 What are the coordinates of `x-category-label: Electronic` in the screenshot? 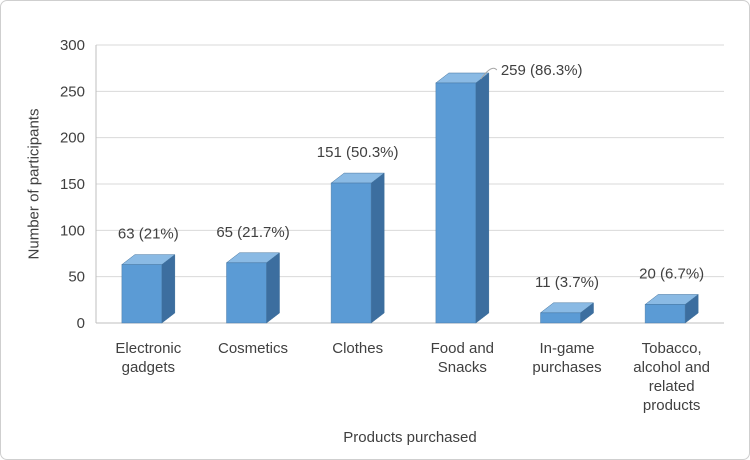 It's located at (148, 348).